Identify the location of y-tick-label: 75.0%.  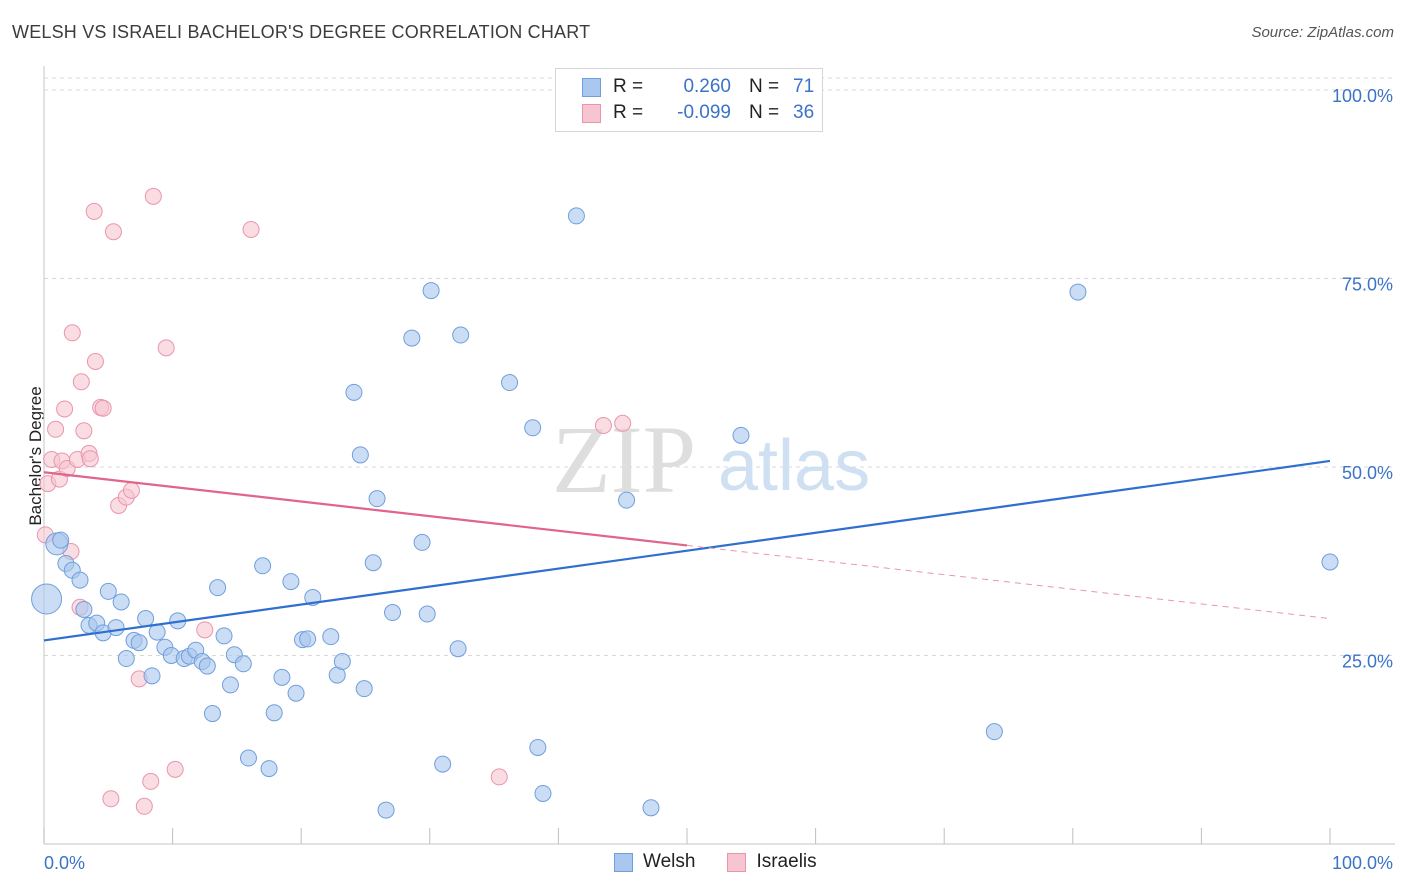
(1367, 285).